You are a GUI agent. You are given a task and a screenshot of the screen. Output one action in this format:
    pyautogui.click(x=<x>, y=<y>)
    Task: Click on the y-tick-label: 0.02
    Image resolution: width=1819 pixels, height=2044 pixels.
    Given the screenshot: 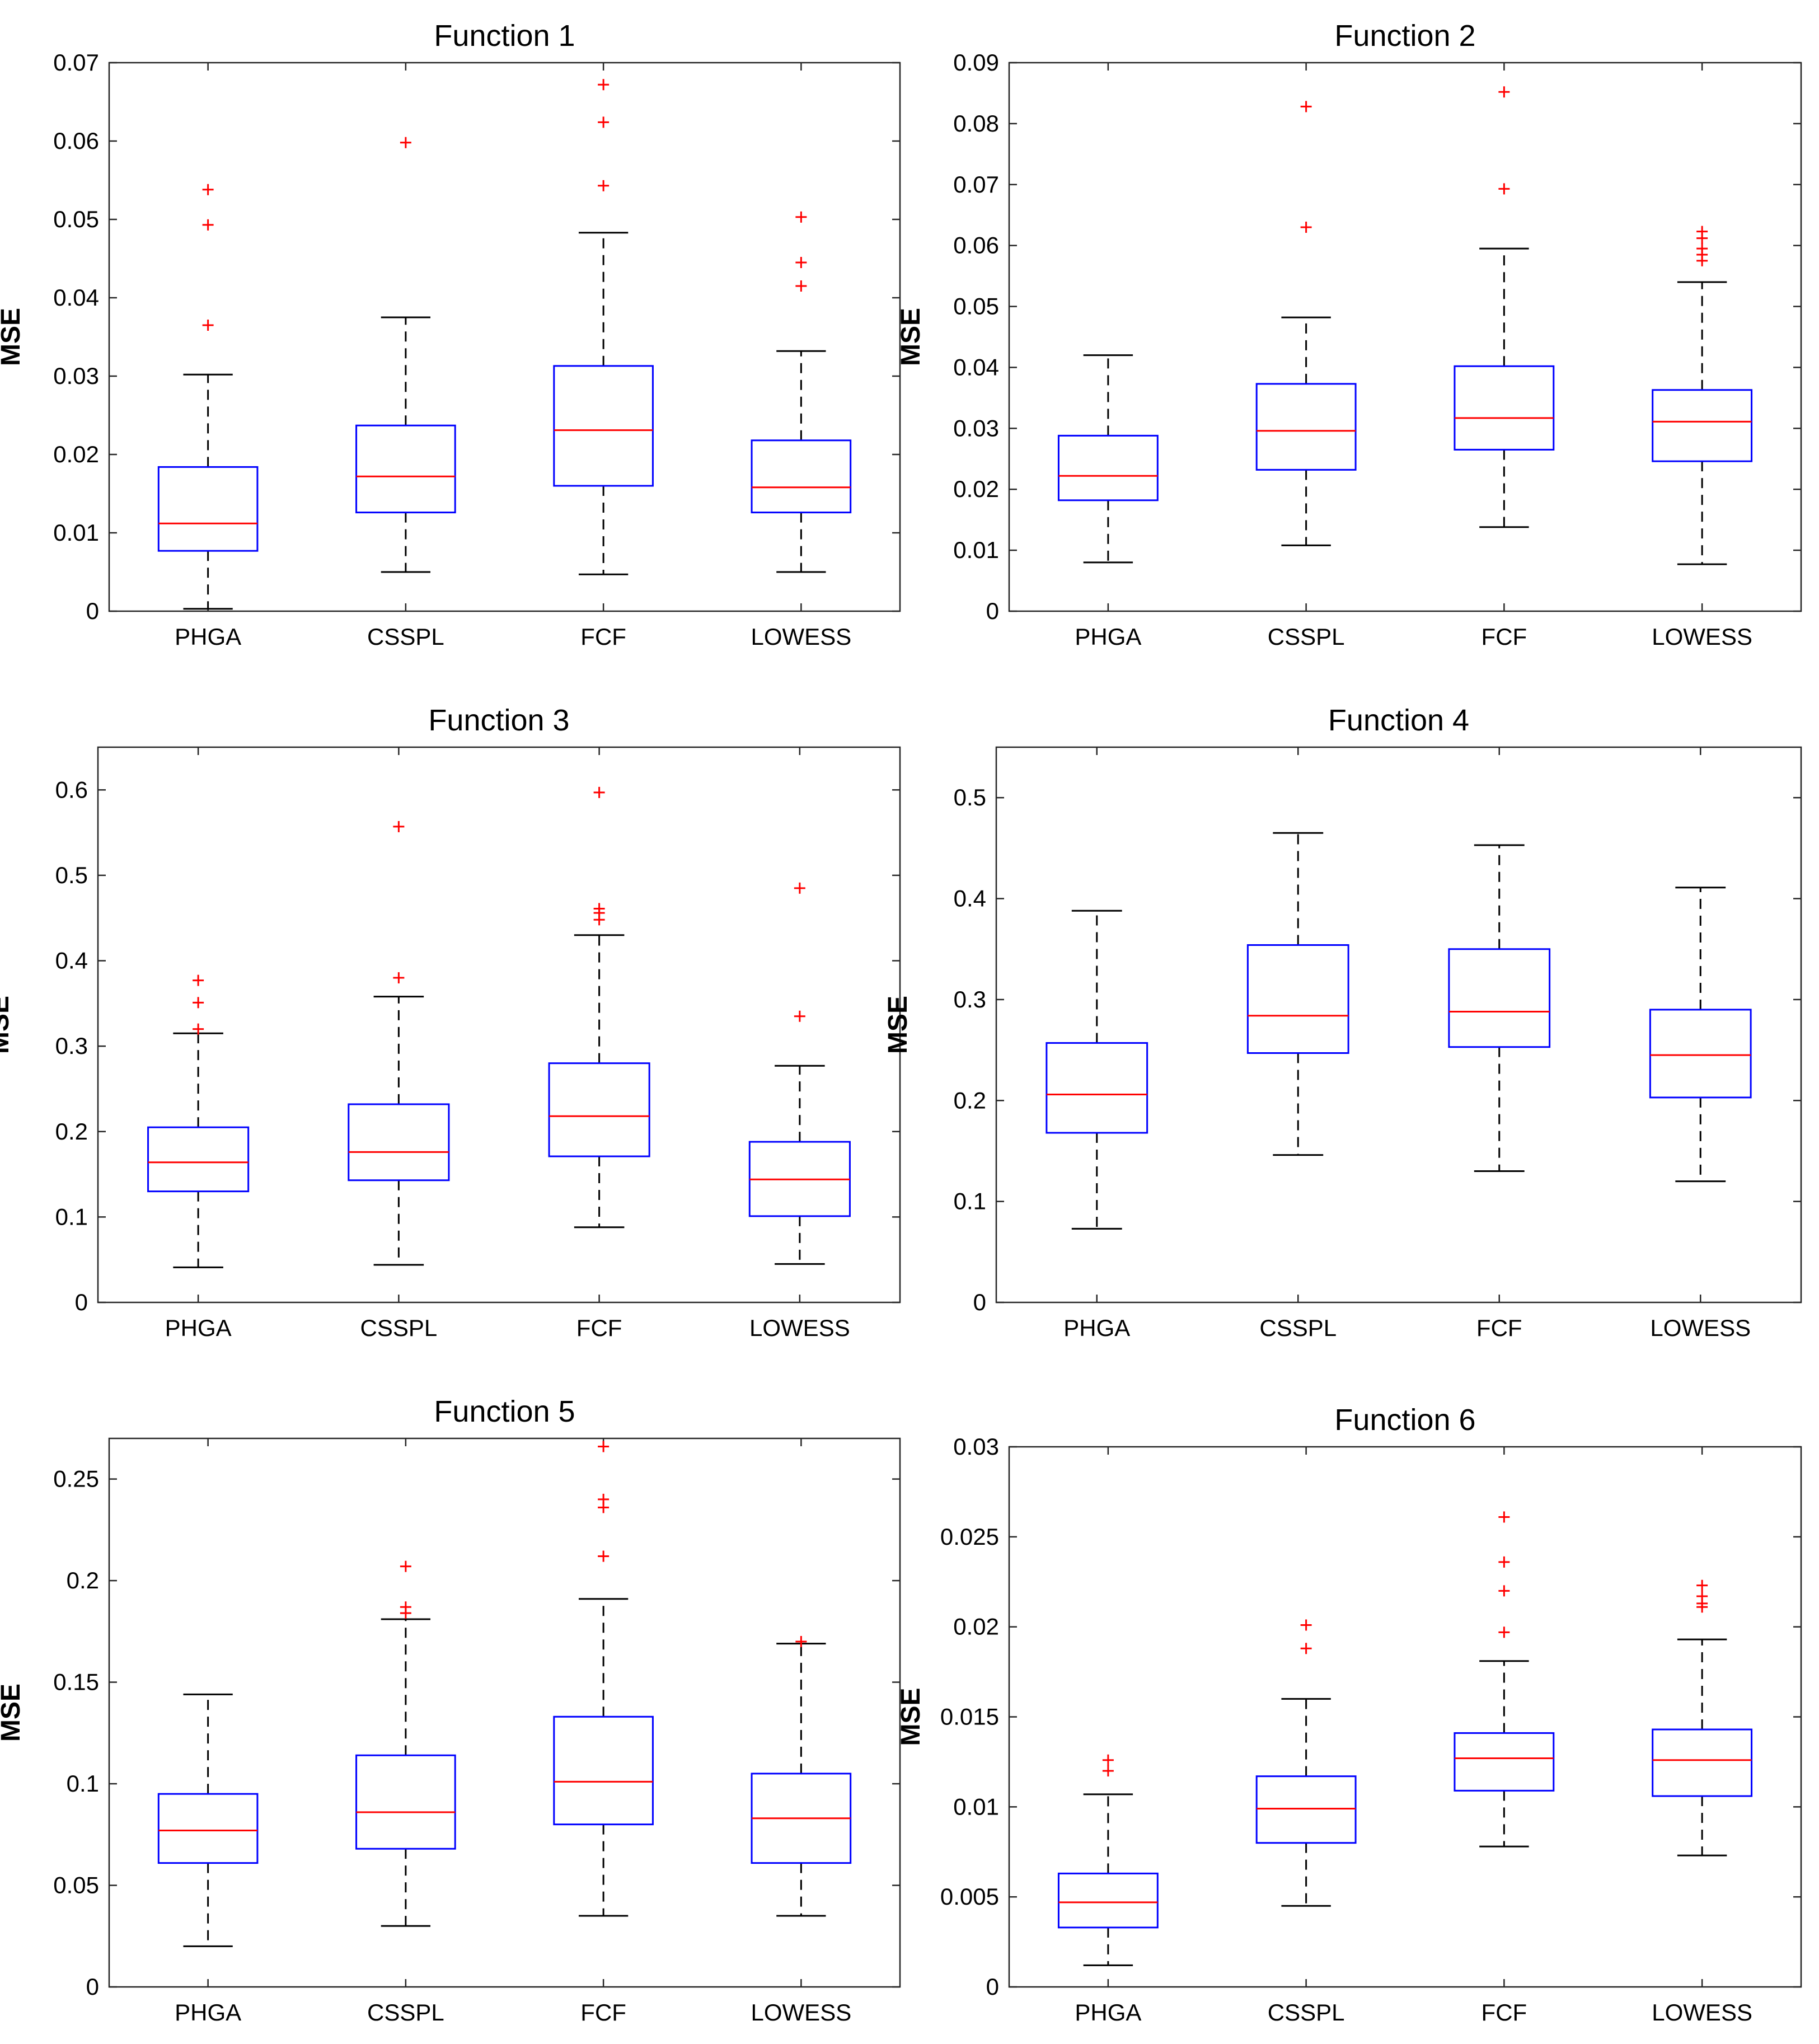 What is the action you would take?
    pyautogui.click(x=76, y=454)
    